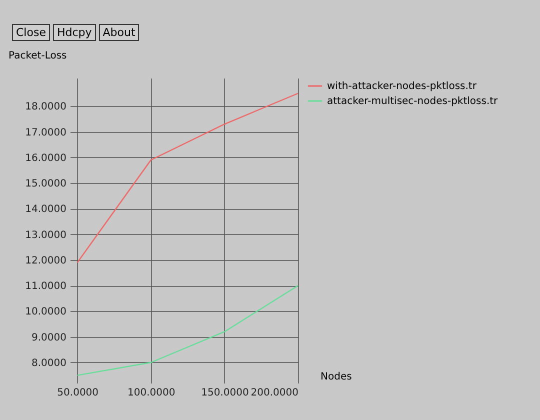 Image resolution: width=540 pixels, height=420 pixels. What do you see at coordinates (37, 56) in the screenshot?
I see `y-axis-title: Packet-Loss` at bounding box center [37, 56].